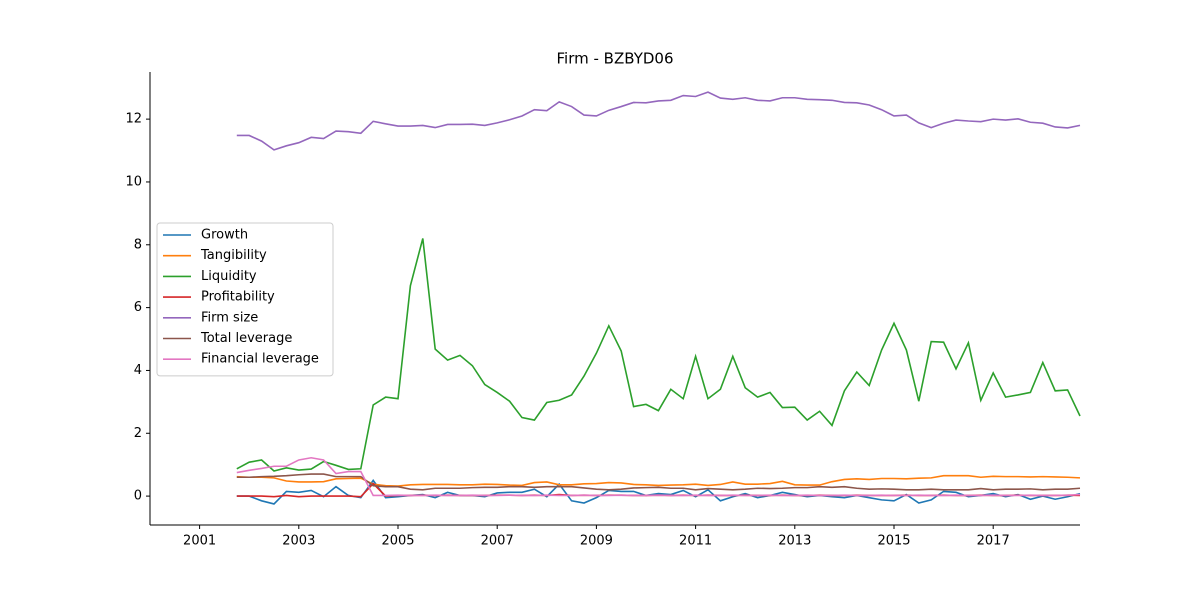 The image size is (1200, 600). What do you see at coordinates (695, 541) in the screenshot?
I see `x-tick-label: 2011` at bounding box center [695, 541].